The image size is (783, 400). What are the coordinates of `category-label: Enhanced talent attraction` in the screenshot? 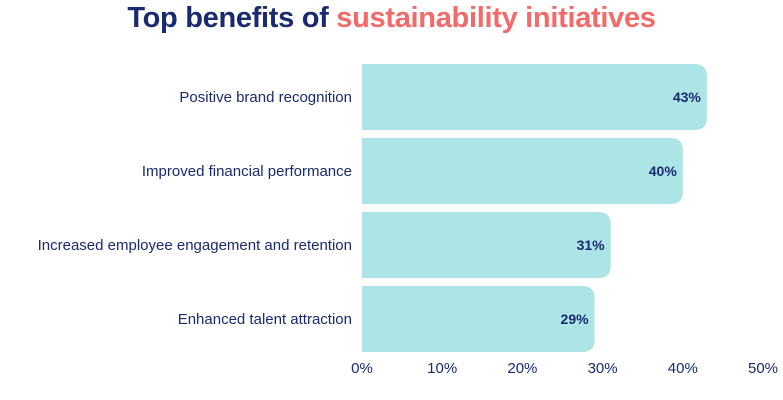 It's located at (265, 319).